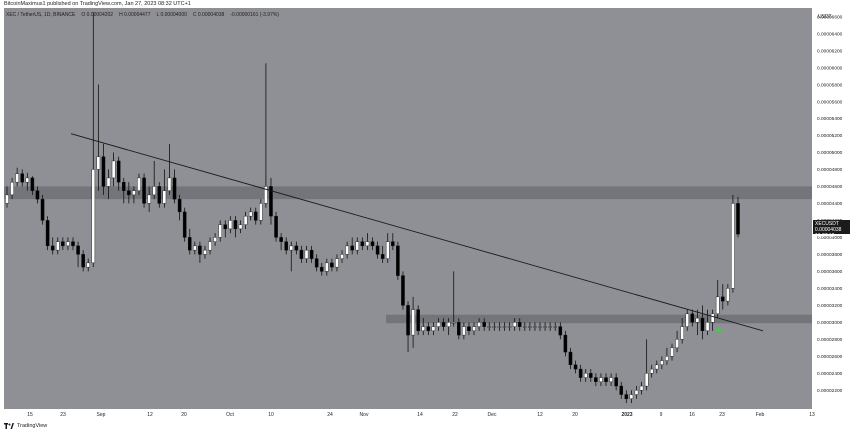  What do you see at coordinates (830, 289) in the screenshot?
I see `price-tick-label: 0.00003400` at bounding box center [830, 289].